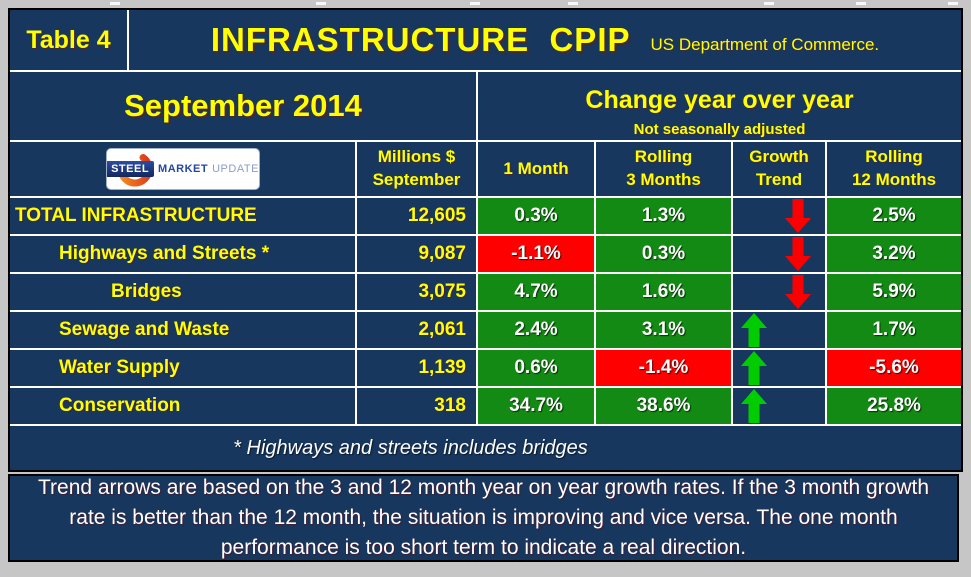  I want to click on millions-value: 9,087, so click(416, 254).